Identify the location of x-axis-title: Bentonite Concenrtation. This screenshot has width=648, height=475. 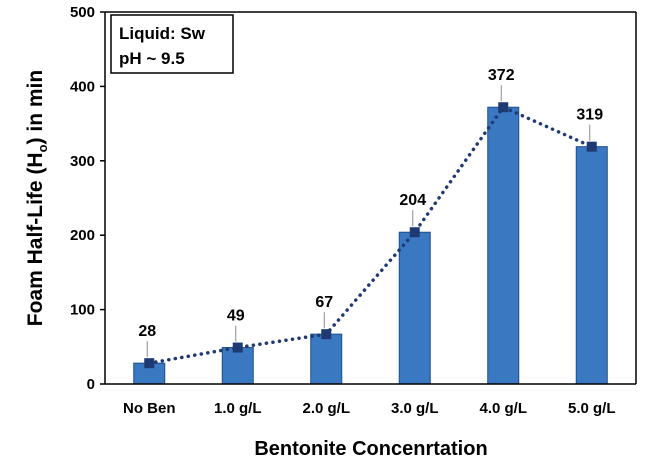
(370, 449).